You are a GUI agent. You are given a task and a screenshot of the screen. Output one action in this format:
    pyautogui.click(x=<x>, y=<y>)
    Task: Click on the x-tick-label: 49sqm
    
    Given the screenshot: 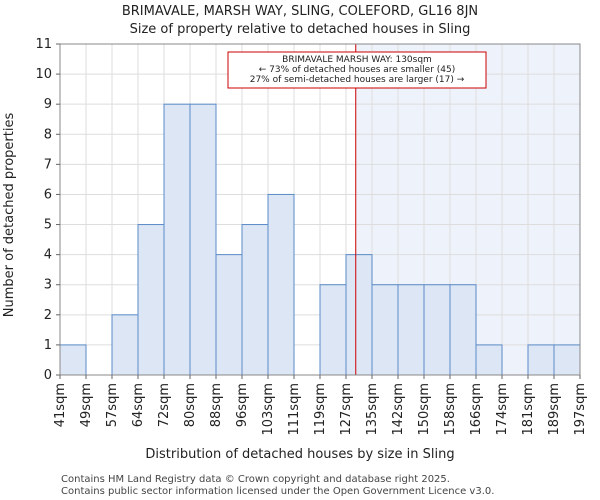 What is the action you would take?
    pyautogui.click(x=86, y=405)
    